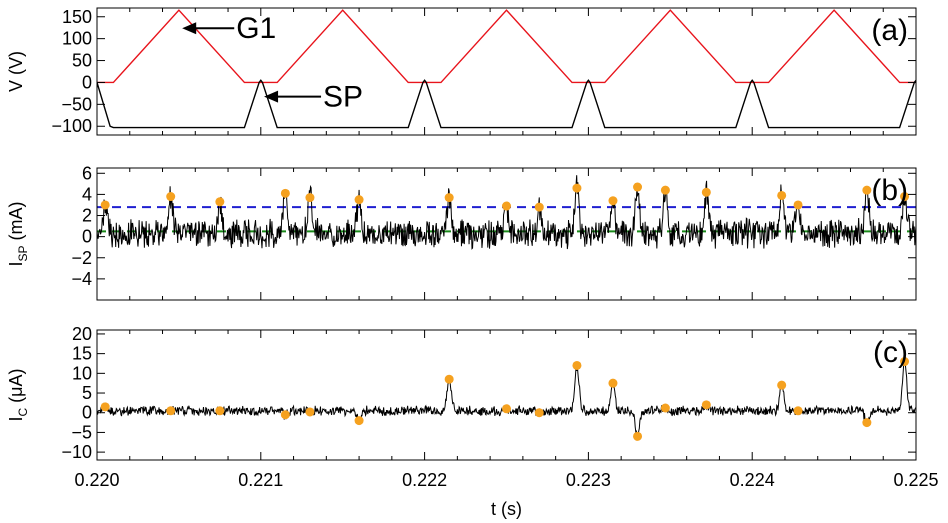  I want to click on y-tick-label-c-0: −10, so click(76, 452).